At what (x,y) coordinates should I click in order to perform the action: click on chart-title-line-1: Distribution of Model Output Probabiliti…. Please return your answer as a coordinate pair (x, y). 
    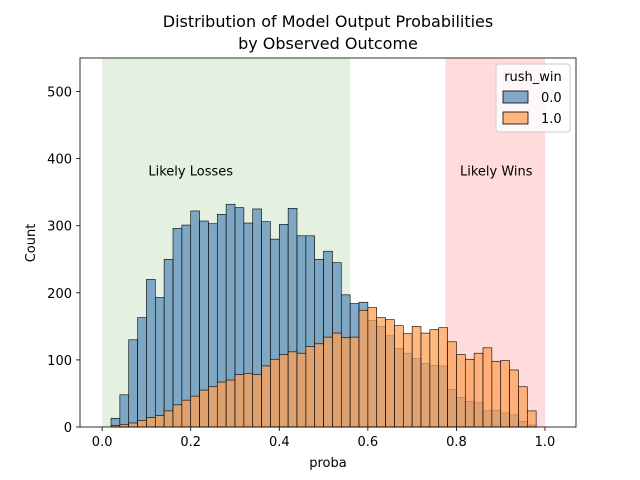
    Looking at the image, I should click on (328, 21).